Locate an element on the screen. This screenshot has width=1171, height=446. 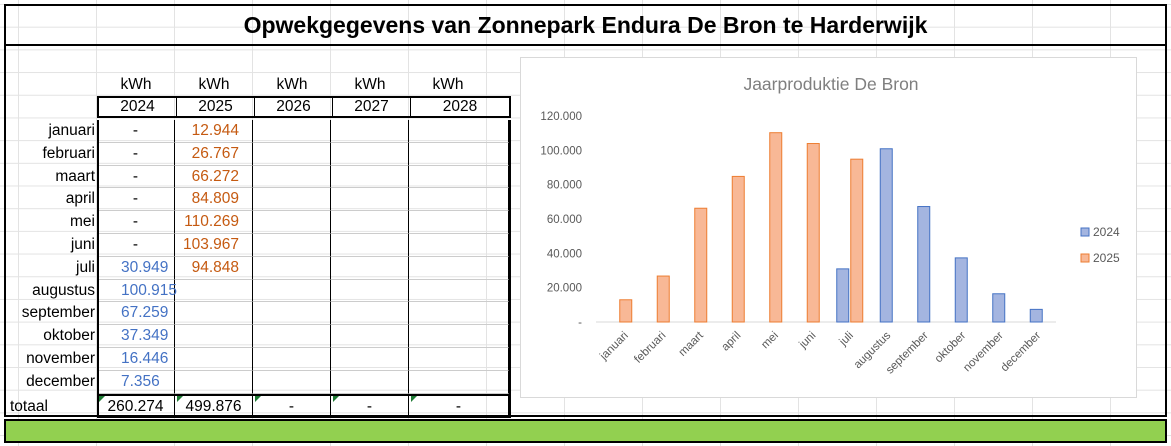
bar-2024-december is located at coordinates (1036, 315).